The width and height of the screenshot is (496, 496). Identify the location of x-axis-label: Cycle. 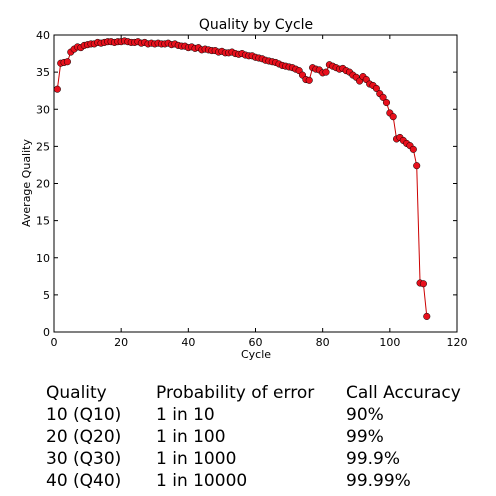
(256, 354).